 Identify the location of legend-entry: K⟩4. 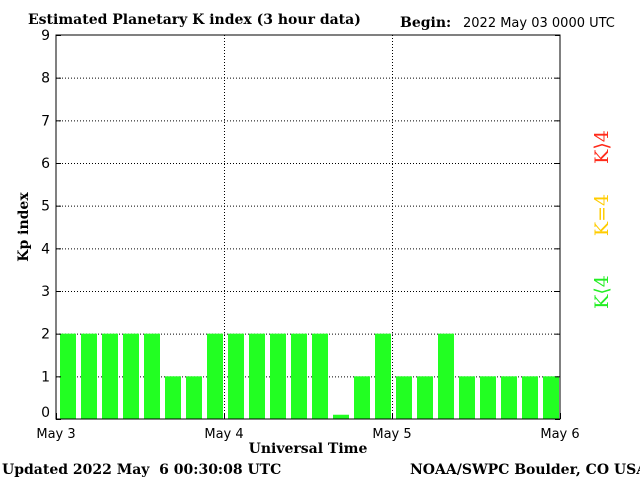
(602, 147).